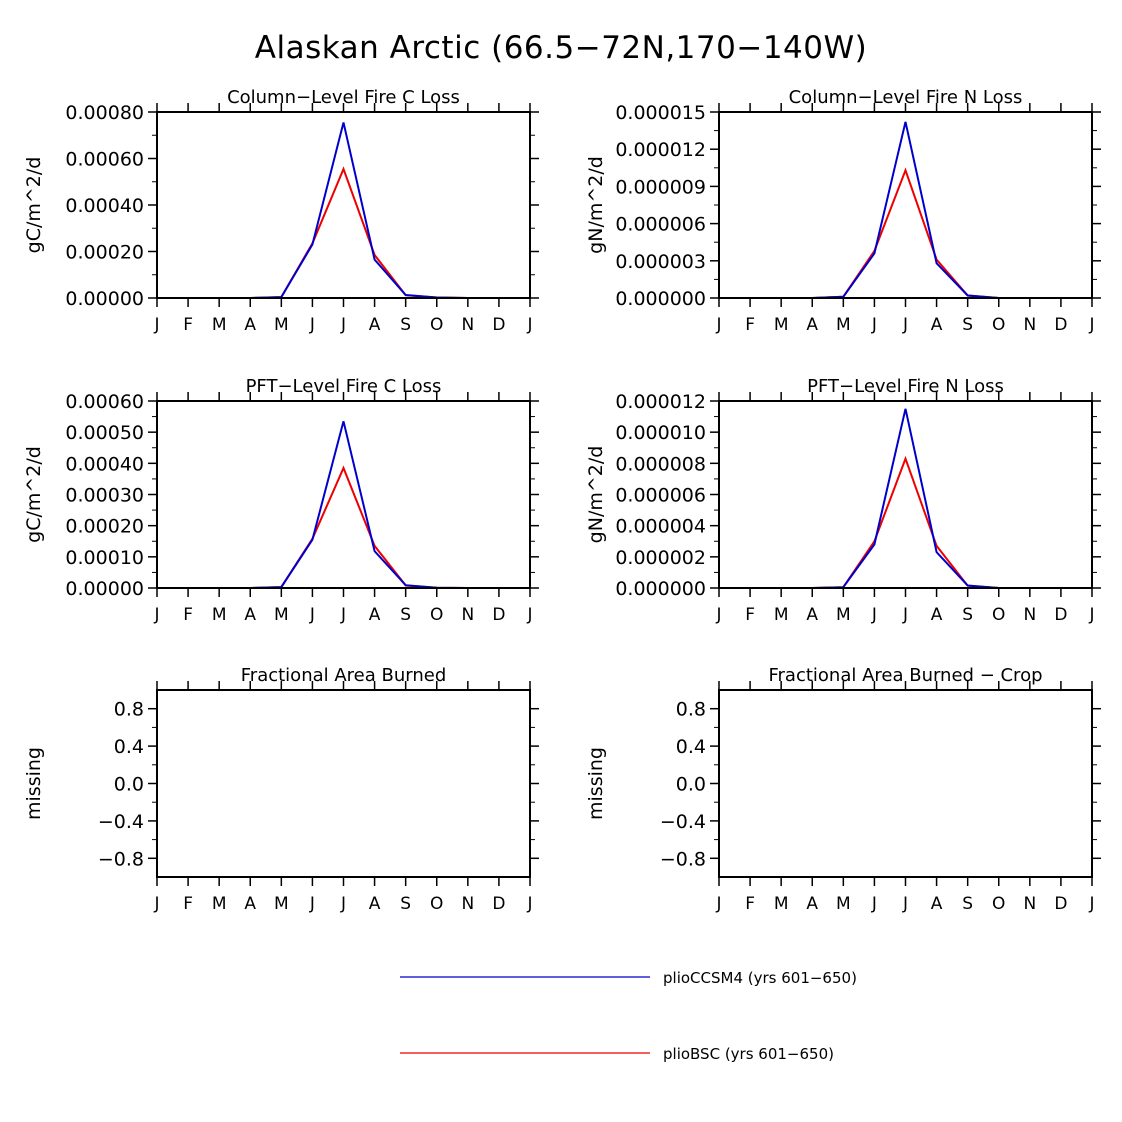 Image resolution: width=1122 pixels, height=1122 pixels. I want to click on y-axis-label: gC/m^2/d, so click(34, 205).